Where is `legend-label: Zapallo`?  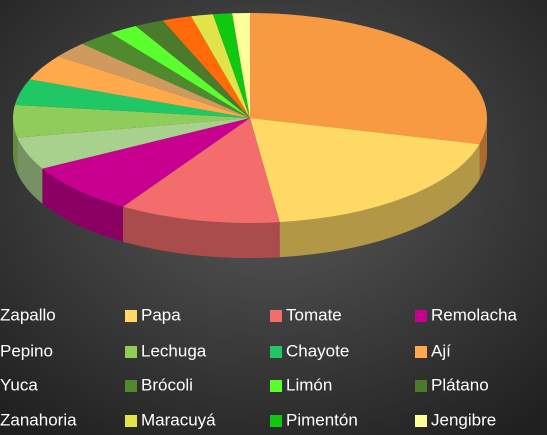
legend-label: Zapallo is located at coordinates (28, 314).